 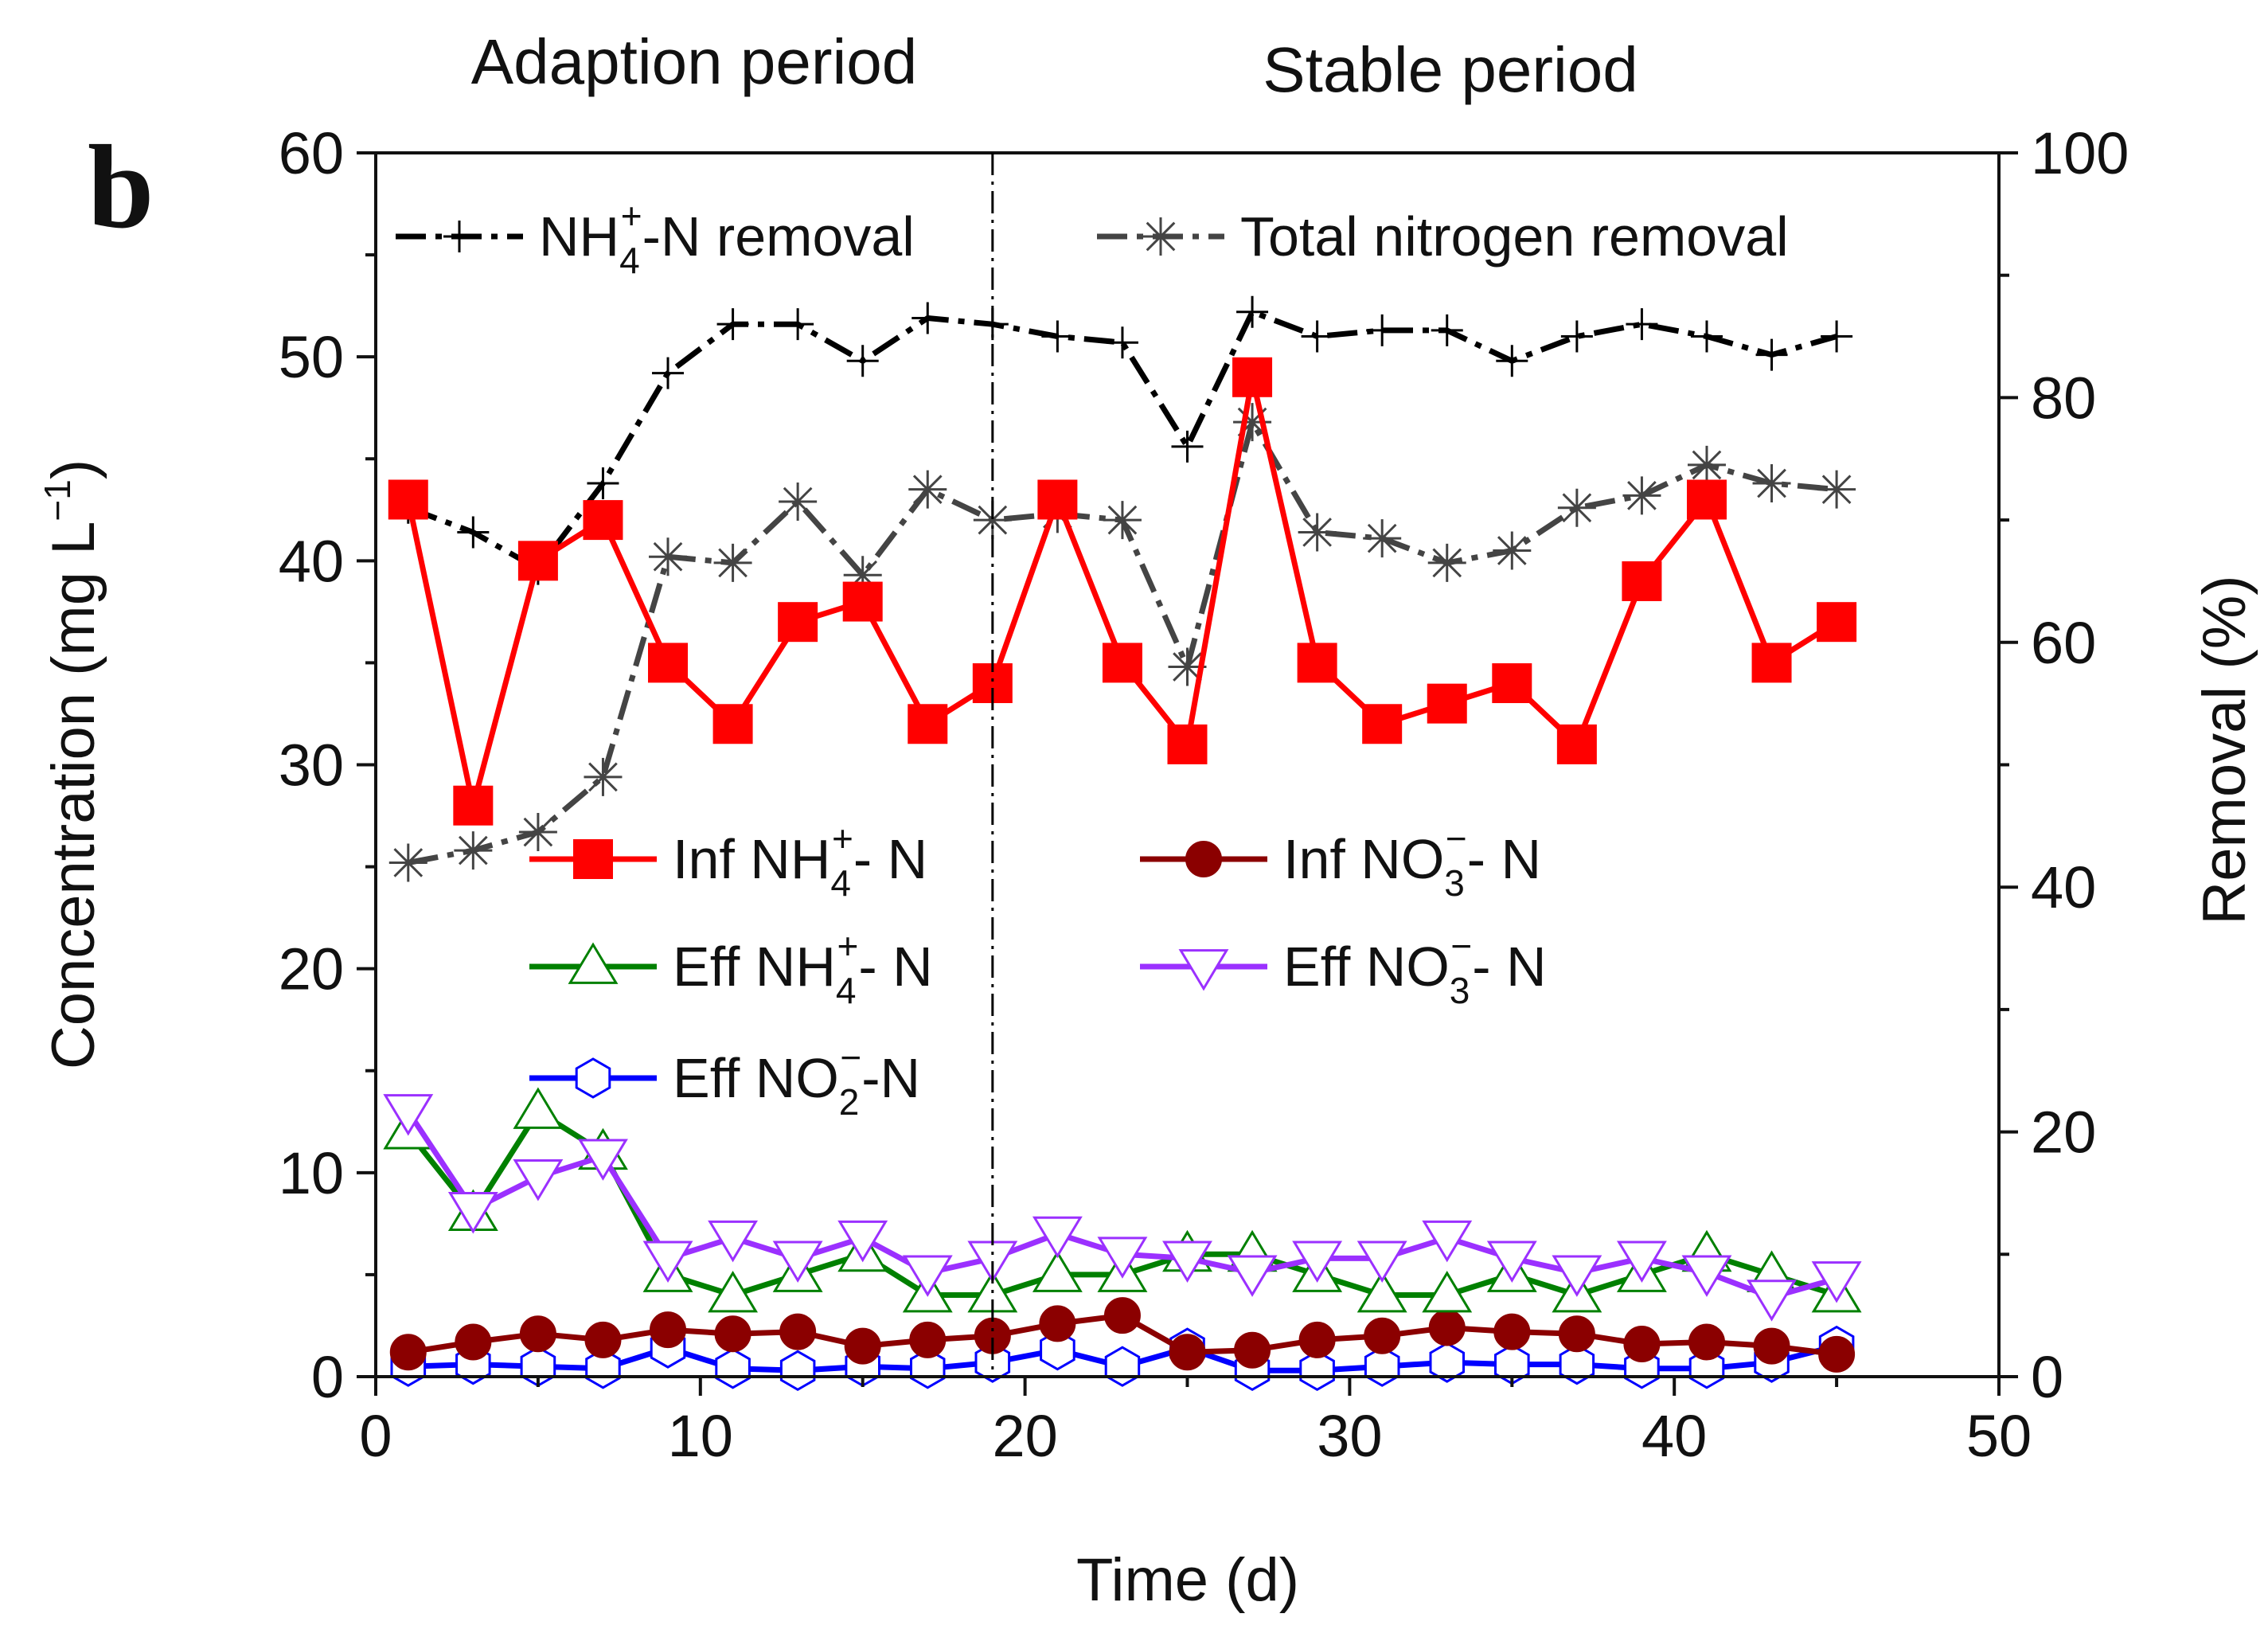 I want to click on left-y-tick-label: 40, so click(x=312, y=561).